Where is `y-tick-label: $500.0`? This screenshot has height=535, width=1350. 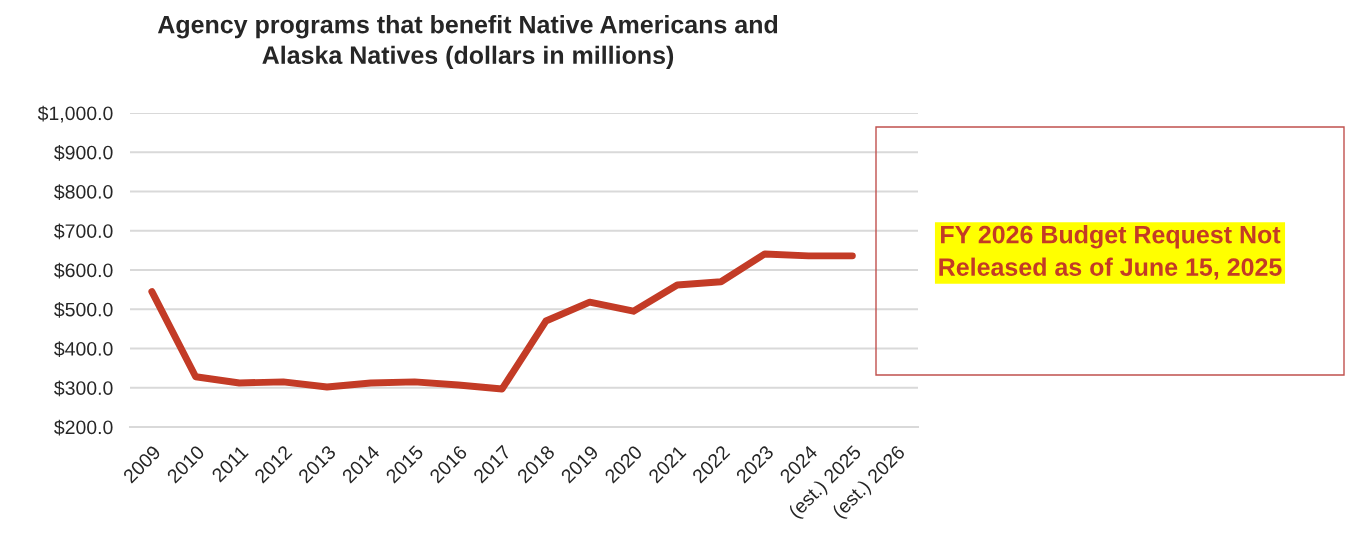
y-tick-label: $500.0 is located at coordinates (83, 309).